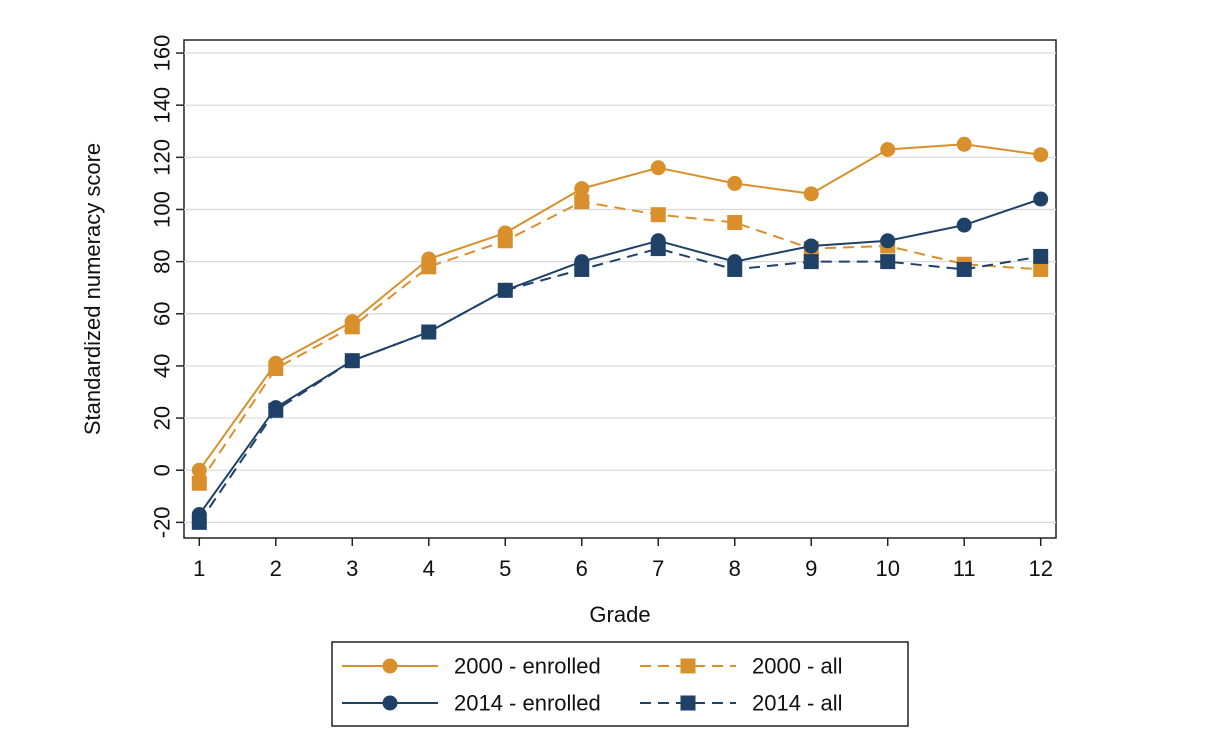 The image size is (1224, 749). What do you see at coordinates (623, 559) in the screenshot?
I see `x-axis: 1 2 3 4 5 6 7 8 9 10 11 12` at bounding box center [623, 559].